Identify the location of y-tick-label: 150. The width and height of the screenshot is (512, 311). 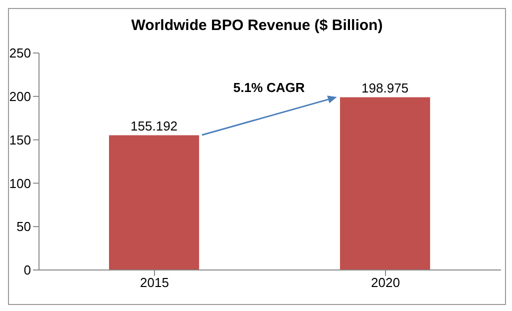
(20, 140).